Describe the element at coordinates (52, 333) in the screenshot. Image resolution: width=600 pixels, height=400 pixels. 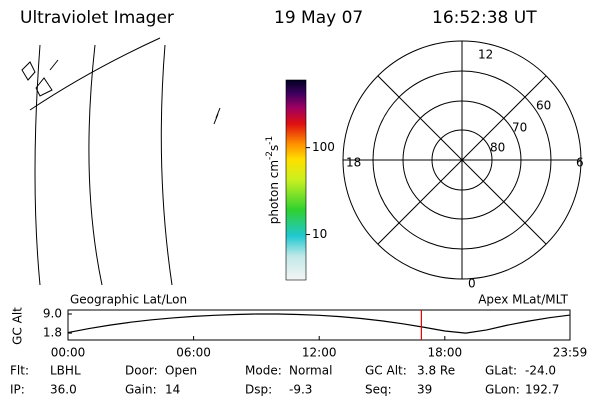
I see `y-tick-label: 1.8` at that location.